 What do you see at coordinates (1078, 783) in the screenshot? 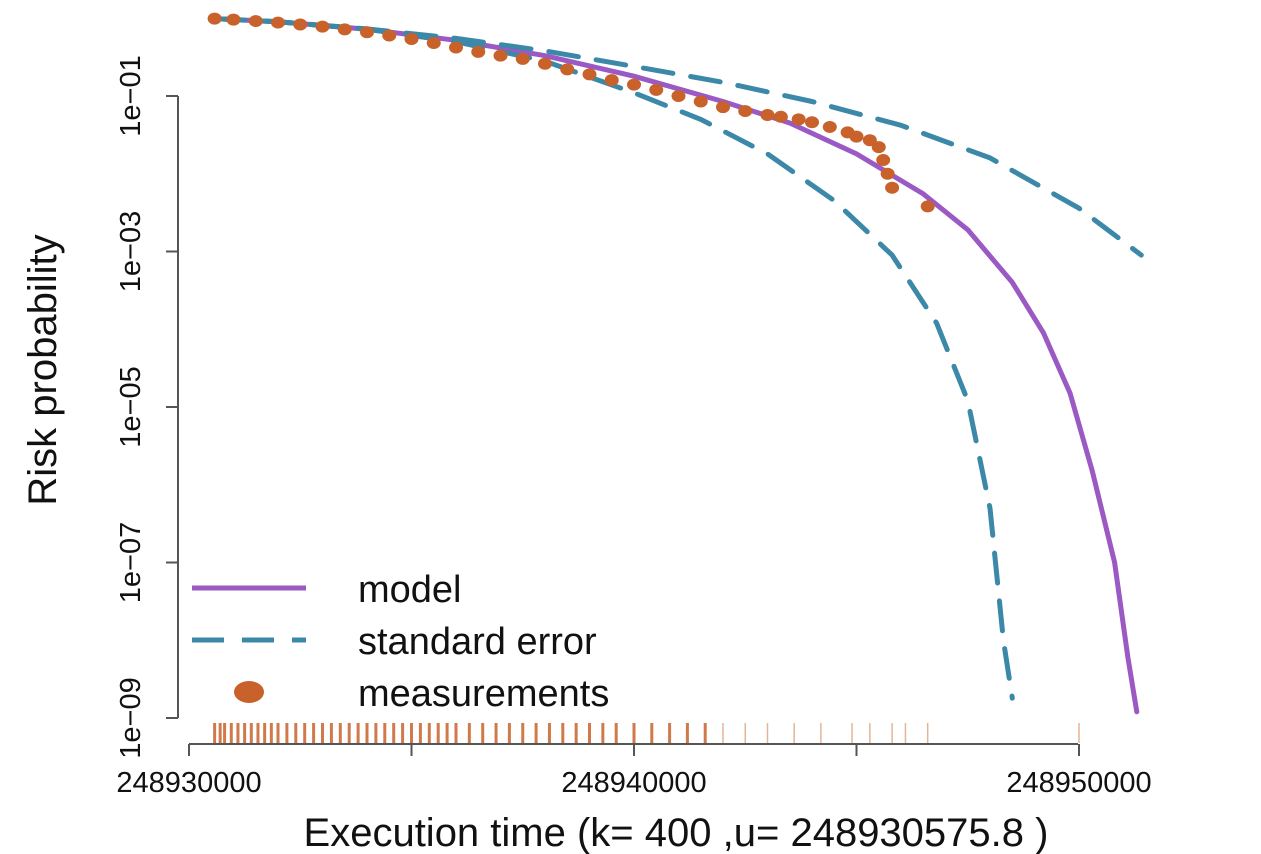
I see `x-tick-label: 248950000` at bounding box center [1078, 783].